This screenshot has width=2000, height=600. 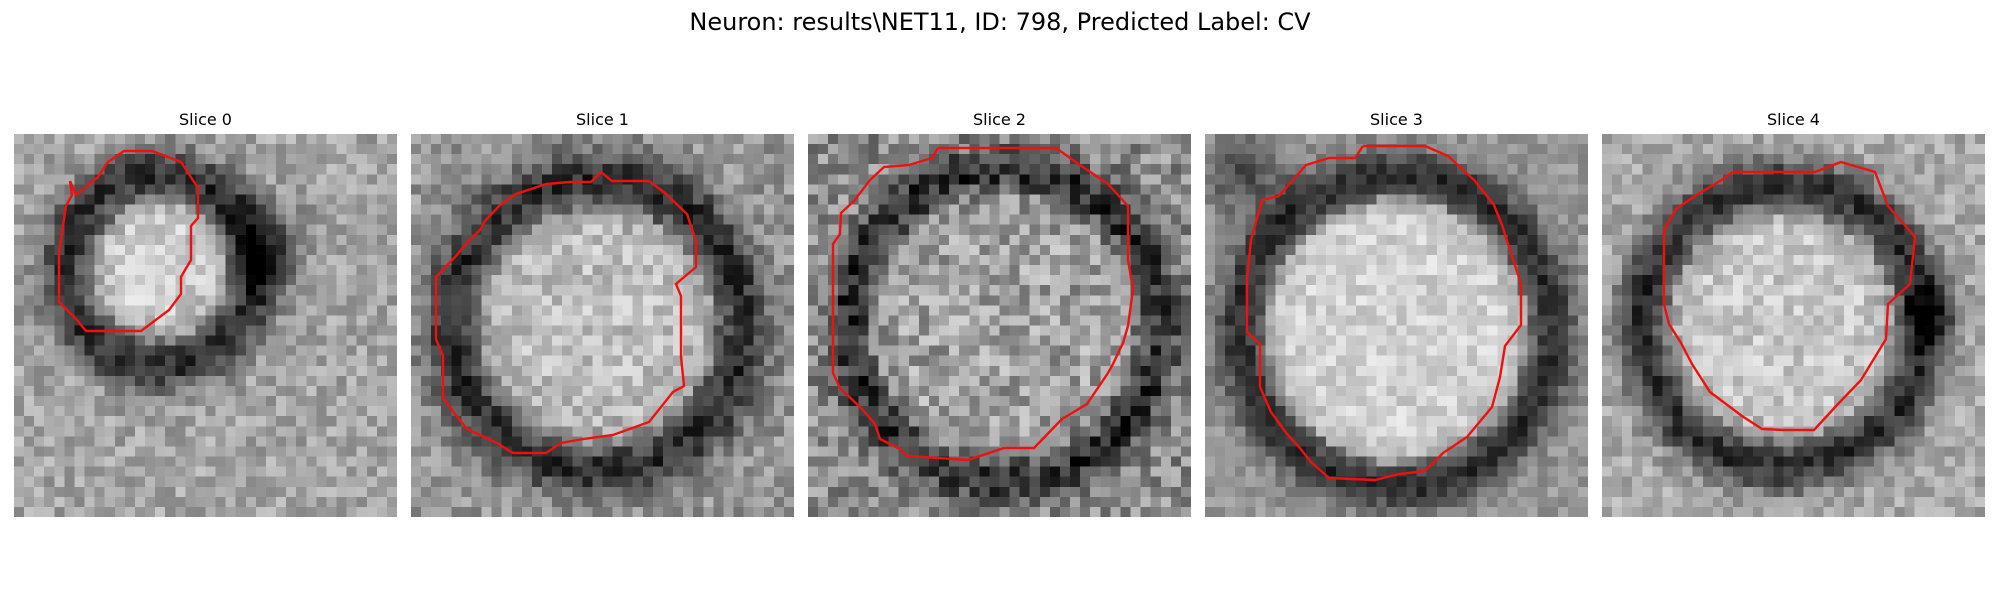 I want to click on slice-panel-0: Slice 0, so click(x=205, y=313).